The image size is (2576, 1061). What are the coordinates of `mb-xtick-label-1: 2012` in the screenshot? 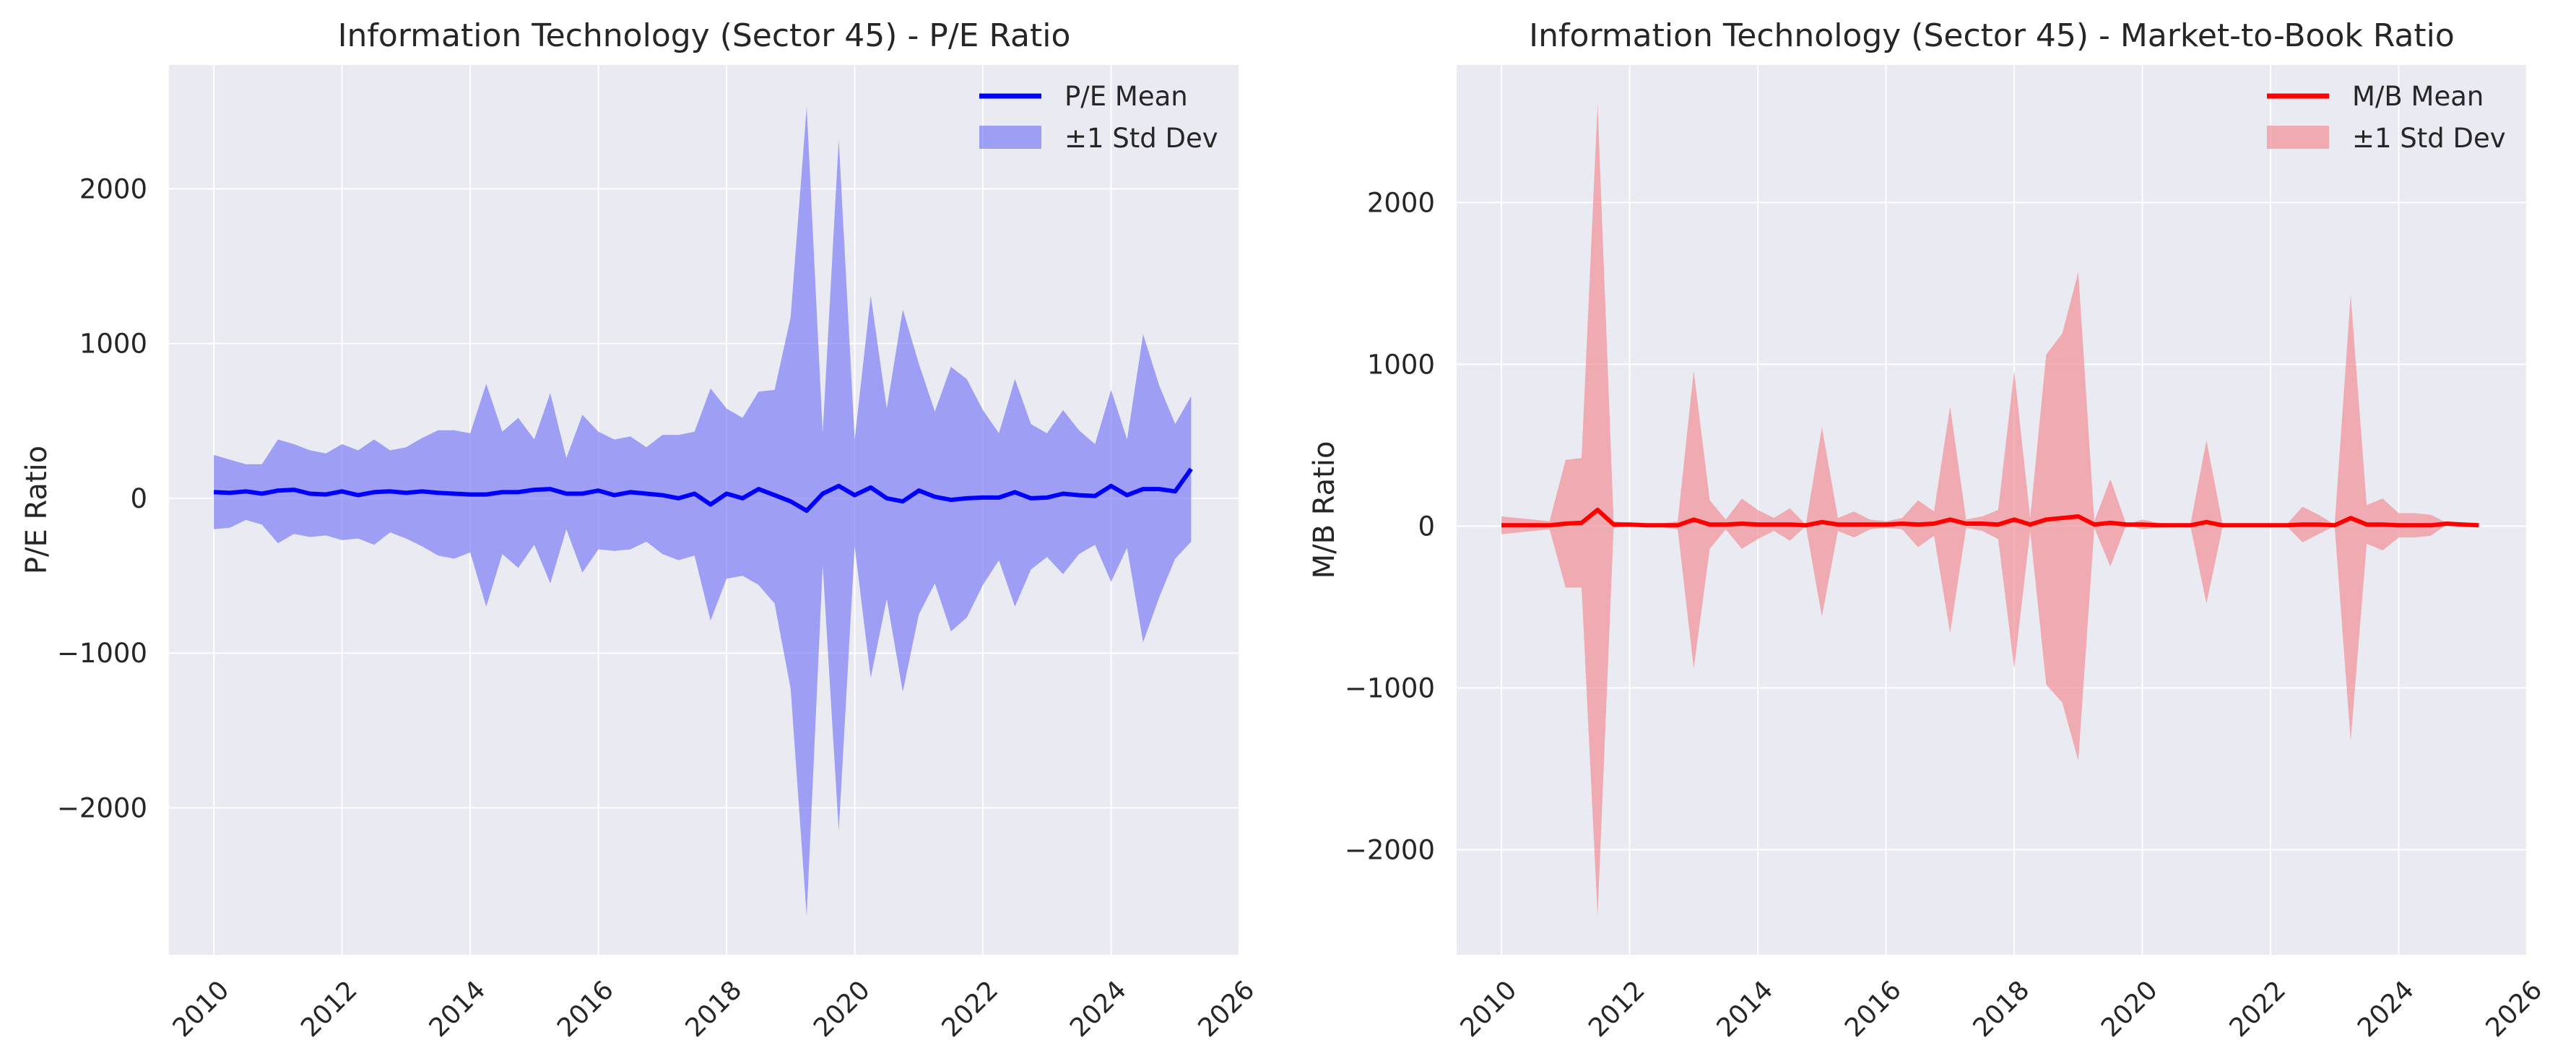 It's located at (1617, 1009).